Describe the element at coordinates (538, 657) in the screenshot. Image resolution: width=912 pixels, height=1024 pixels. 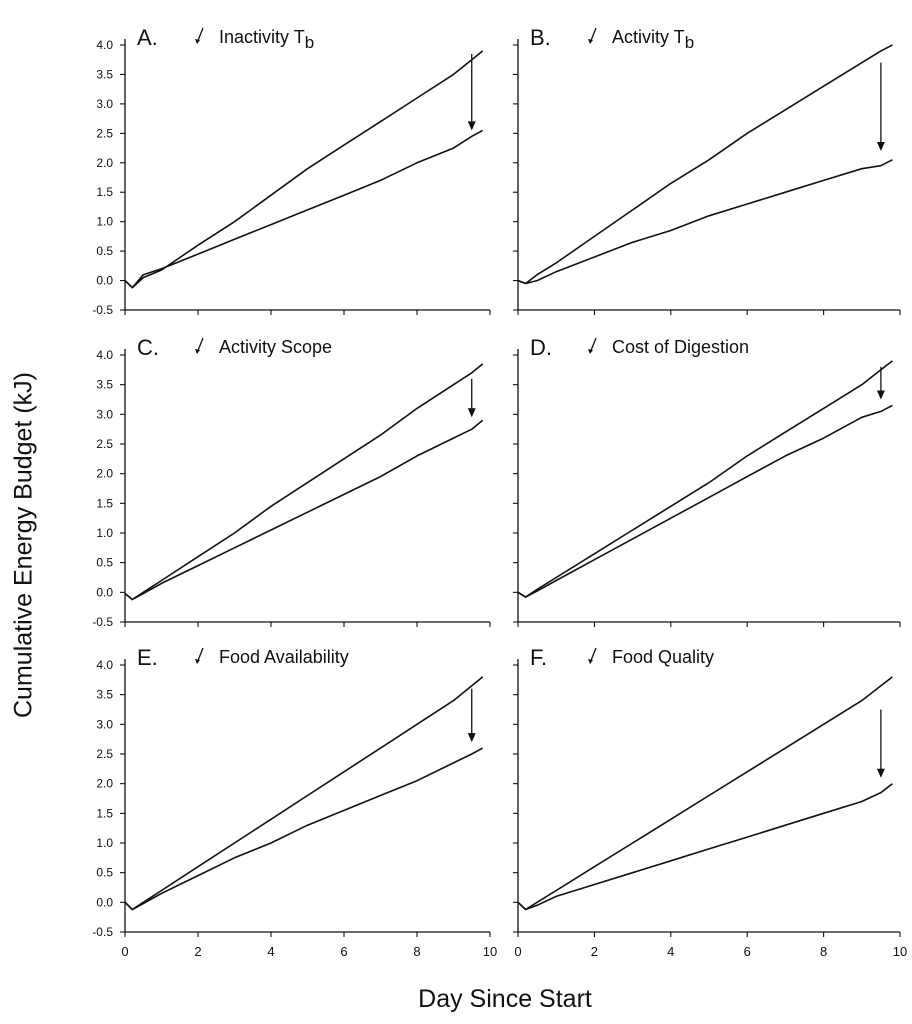
I see `panel-label: F.` at that location.